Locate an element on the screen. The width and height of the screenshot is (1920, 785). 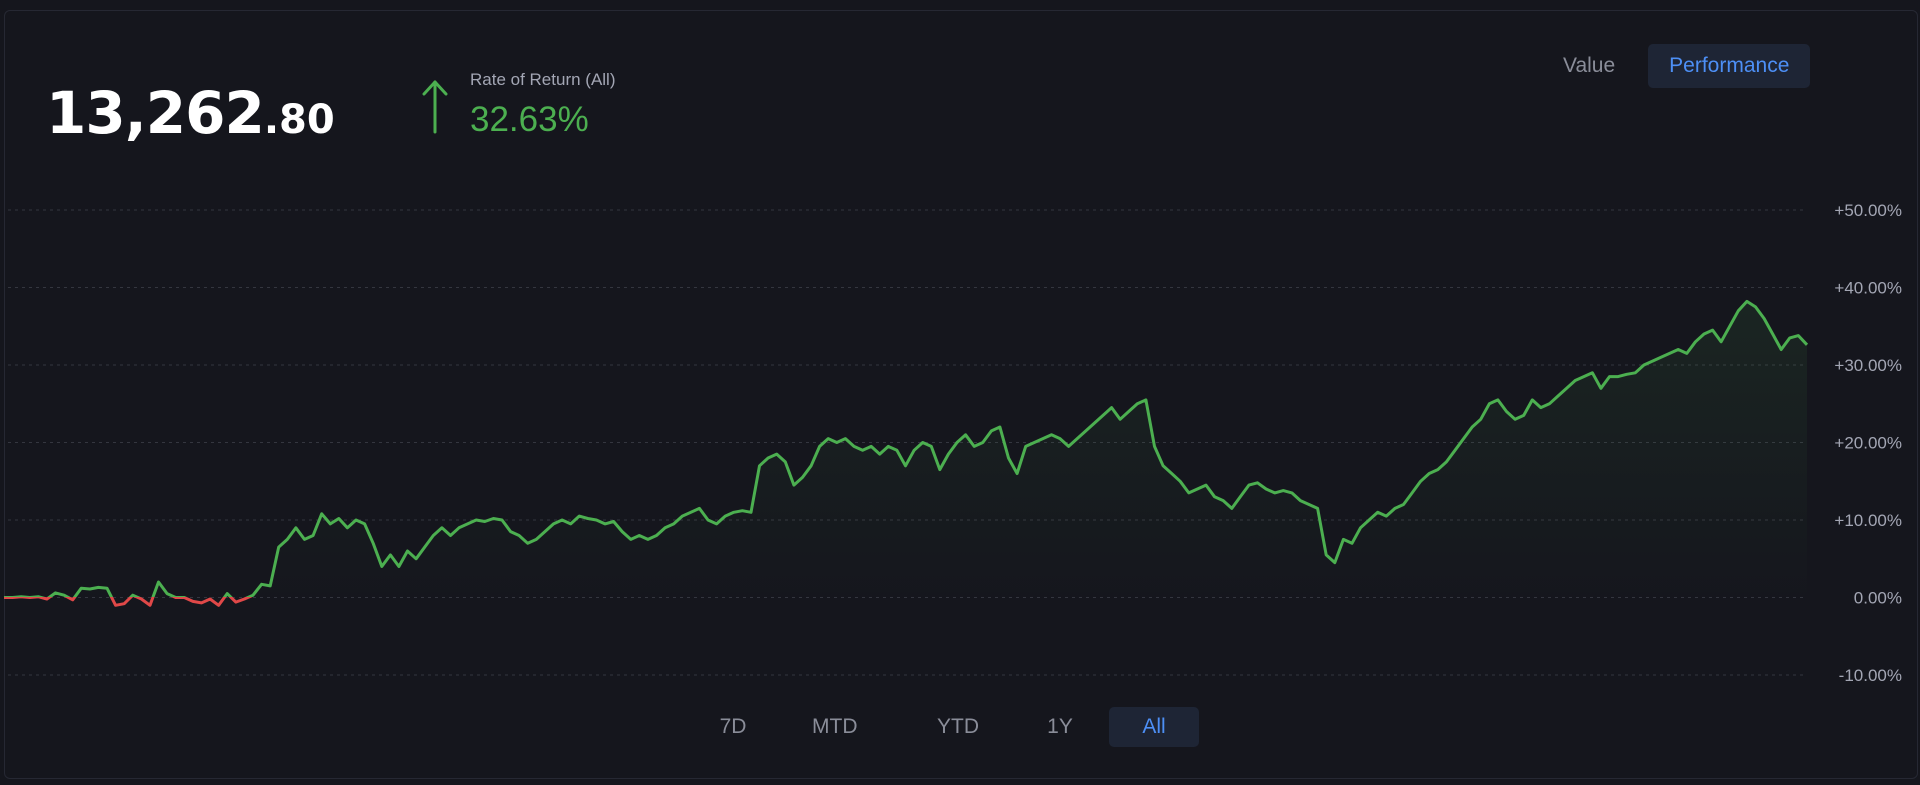
range-tab-all: All is located at coordinates (1154, 727).